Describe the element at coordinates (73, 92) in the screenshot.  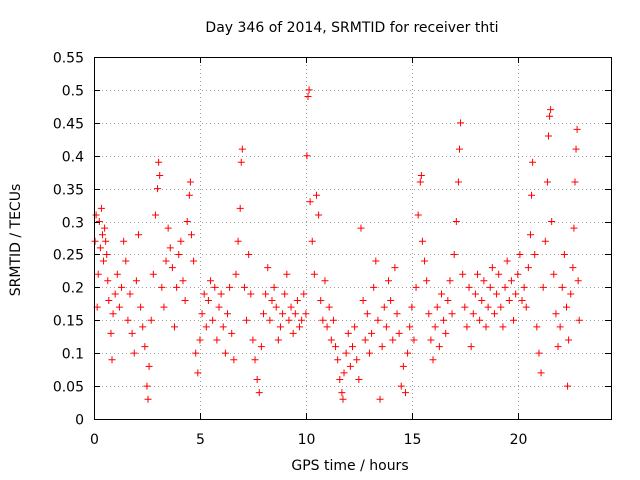
I see `y-tick-label: 0.5` at that location.